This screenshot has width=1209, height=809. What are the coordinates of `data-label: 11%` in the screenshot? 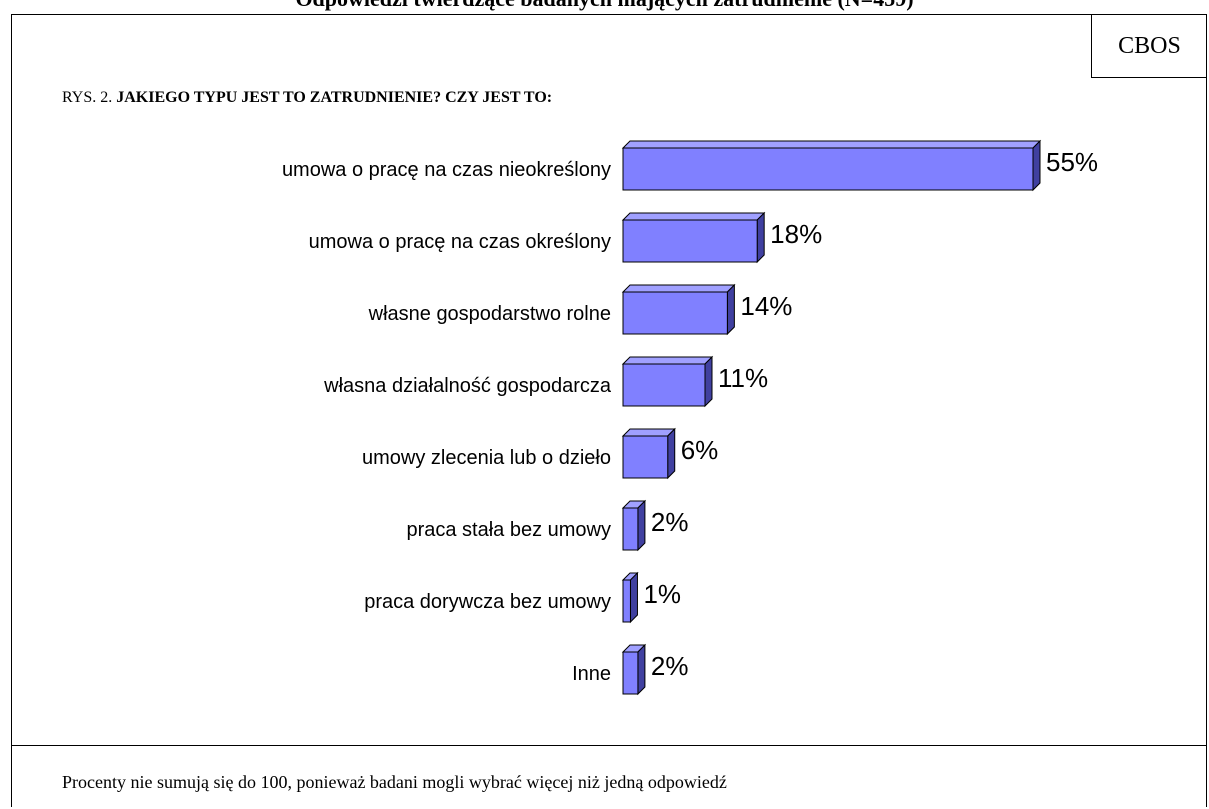 It's located at (743, 378).